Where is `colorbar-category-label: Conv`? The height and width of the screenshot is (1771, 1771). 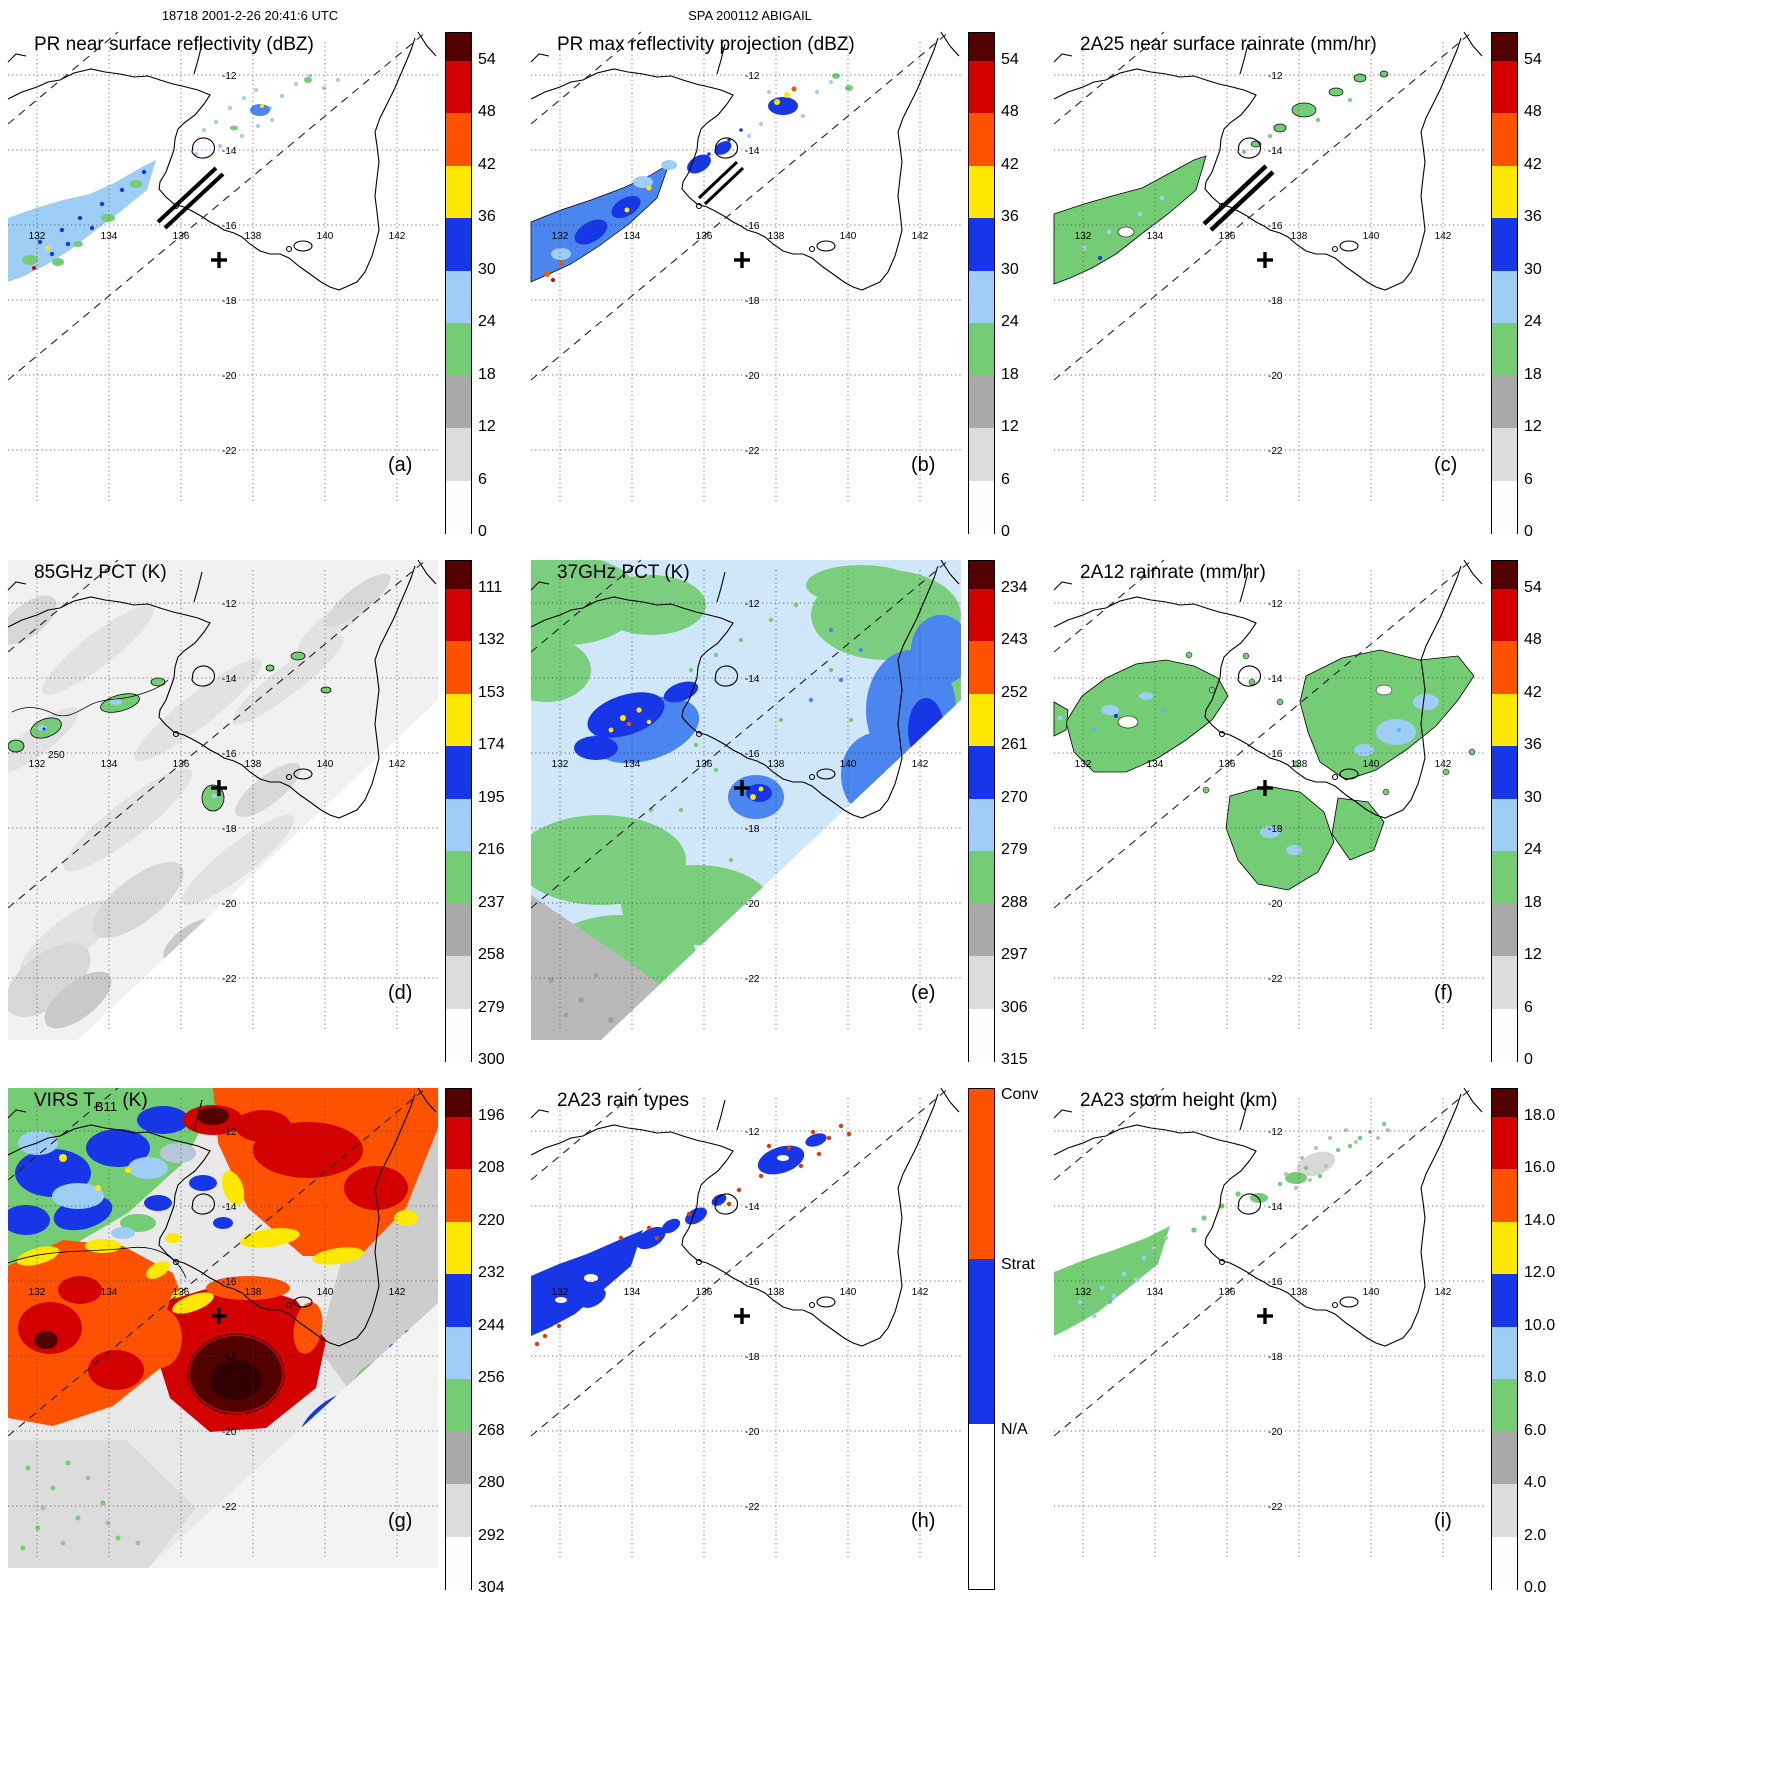 colorbar-category-label: Conv is located at coordinates (1020, 1094).